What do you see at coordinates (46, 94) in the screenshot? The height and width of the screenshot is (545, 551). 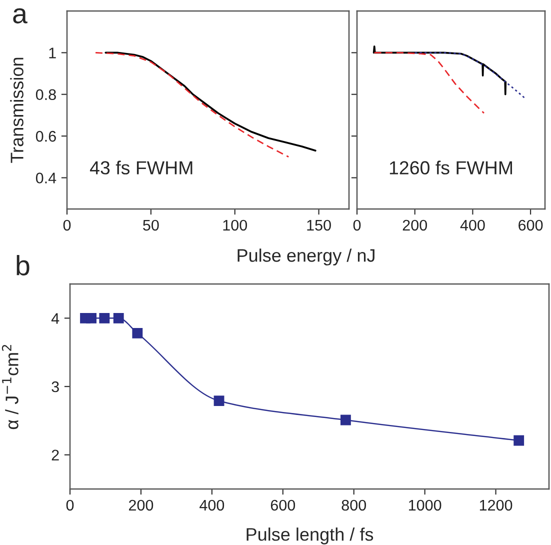 I see `y-tick-label: 0.8` at bounding box center [46, 94].